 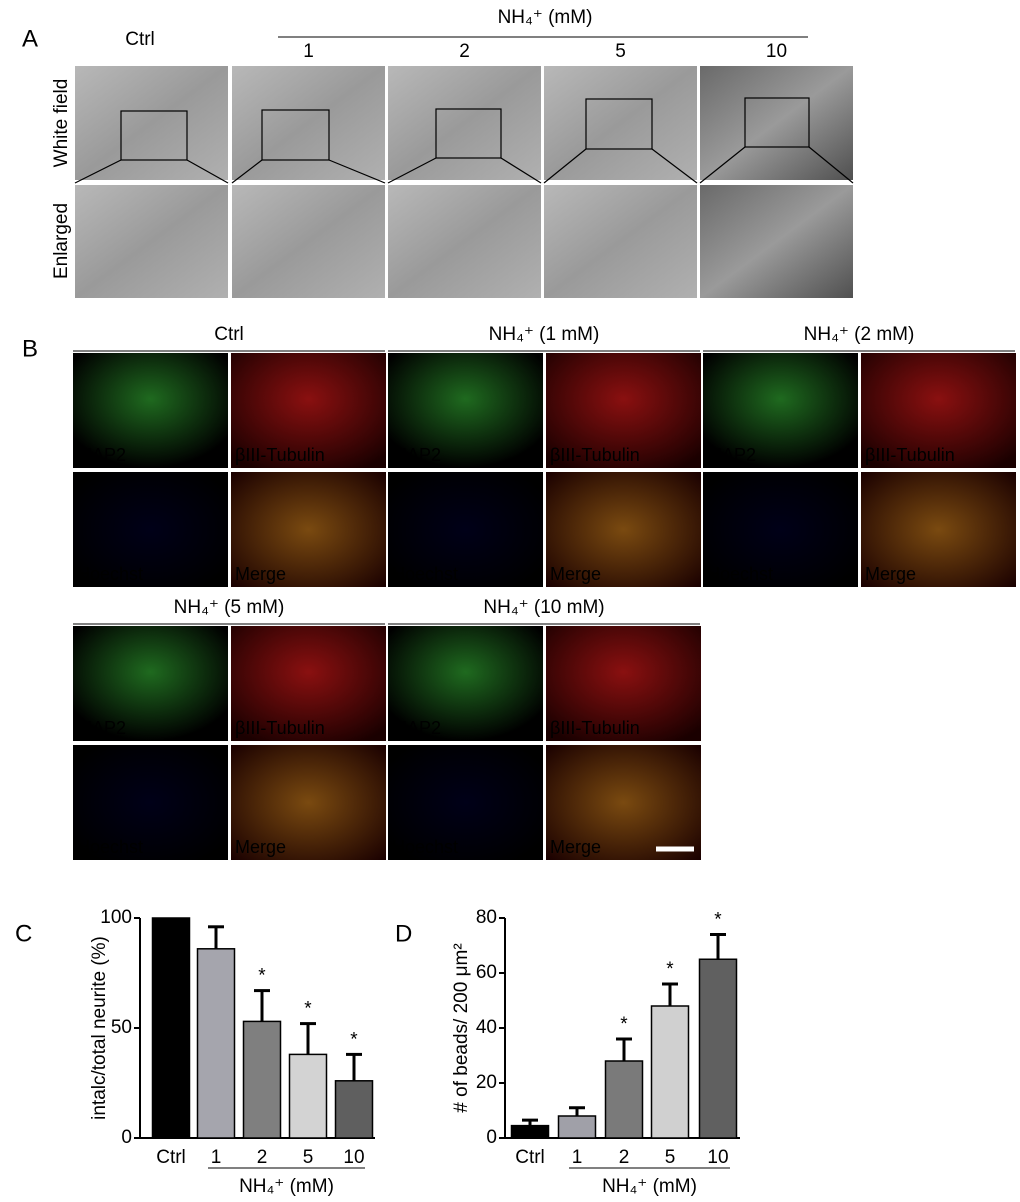 I want to click on panel-letter: A, so click(x=30, y=38).